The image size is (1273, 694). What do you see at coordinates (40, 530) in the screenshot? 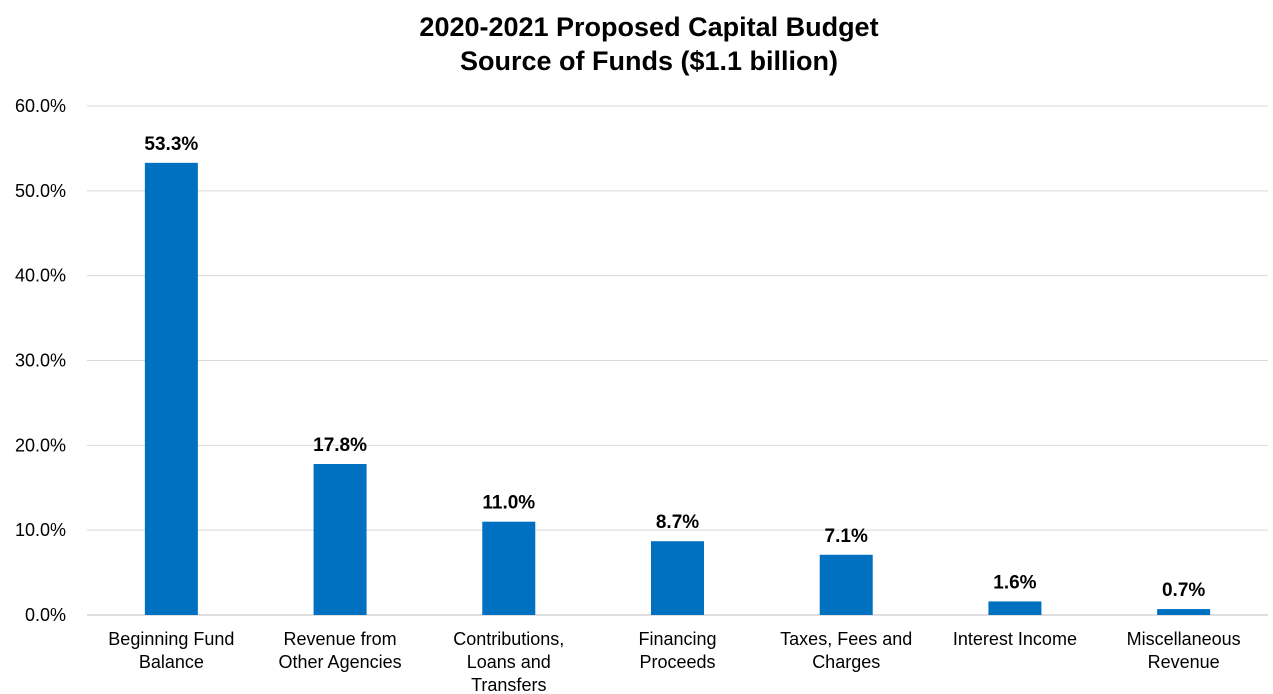
I see `y-tick-label: 10.0%` at bounding box center [40, 530].